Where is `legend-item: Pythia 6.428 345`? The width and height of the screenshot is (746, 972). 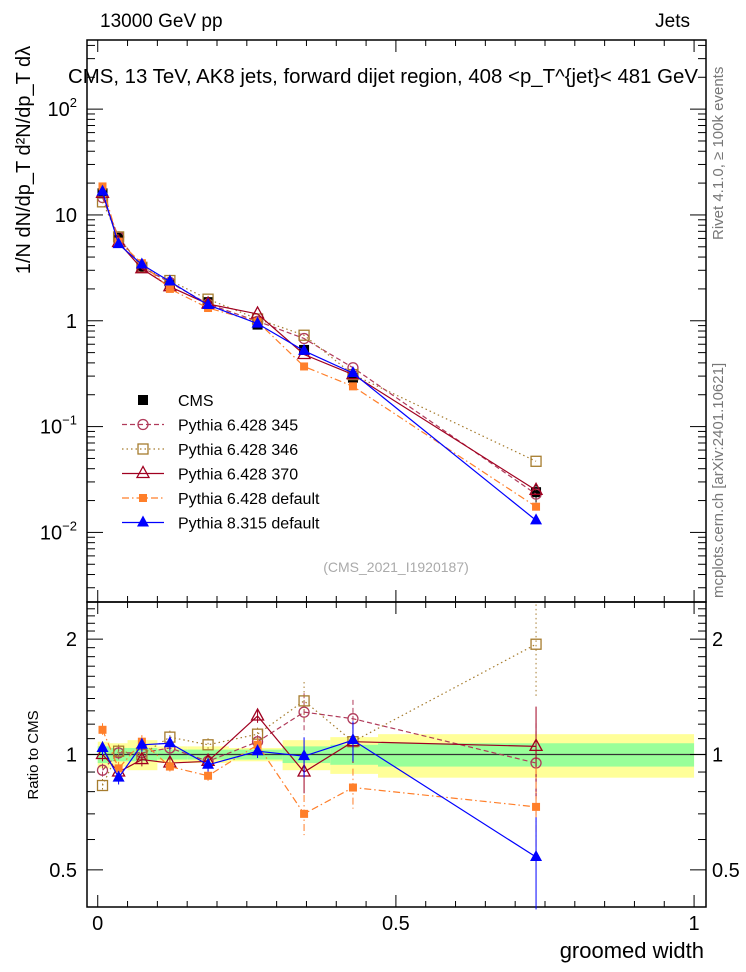
legend-item: Pythia 6.428 345 is located at coordinates (210, 426).